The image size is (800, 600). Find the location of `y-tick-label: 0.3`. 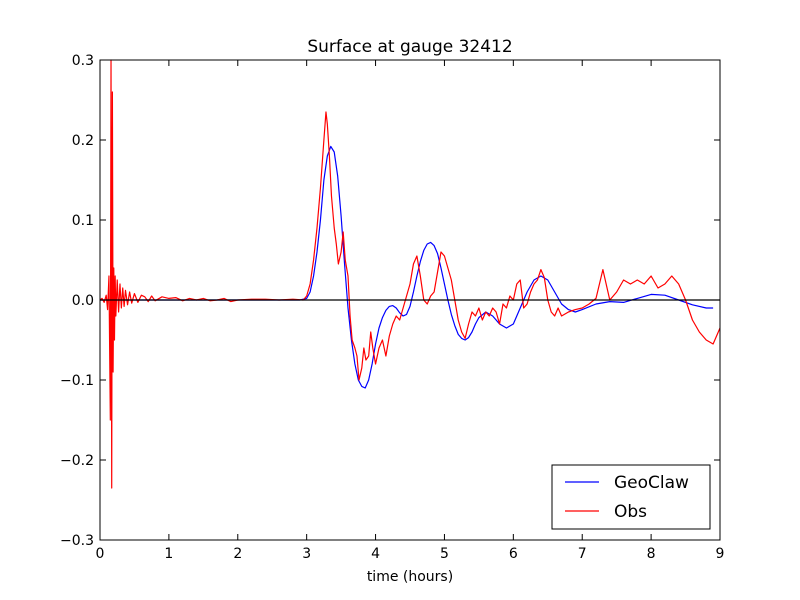

y-tick-label: 0.3 is located at coordinates (83, 61).